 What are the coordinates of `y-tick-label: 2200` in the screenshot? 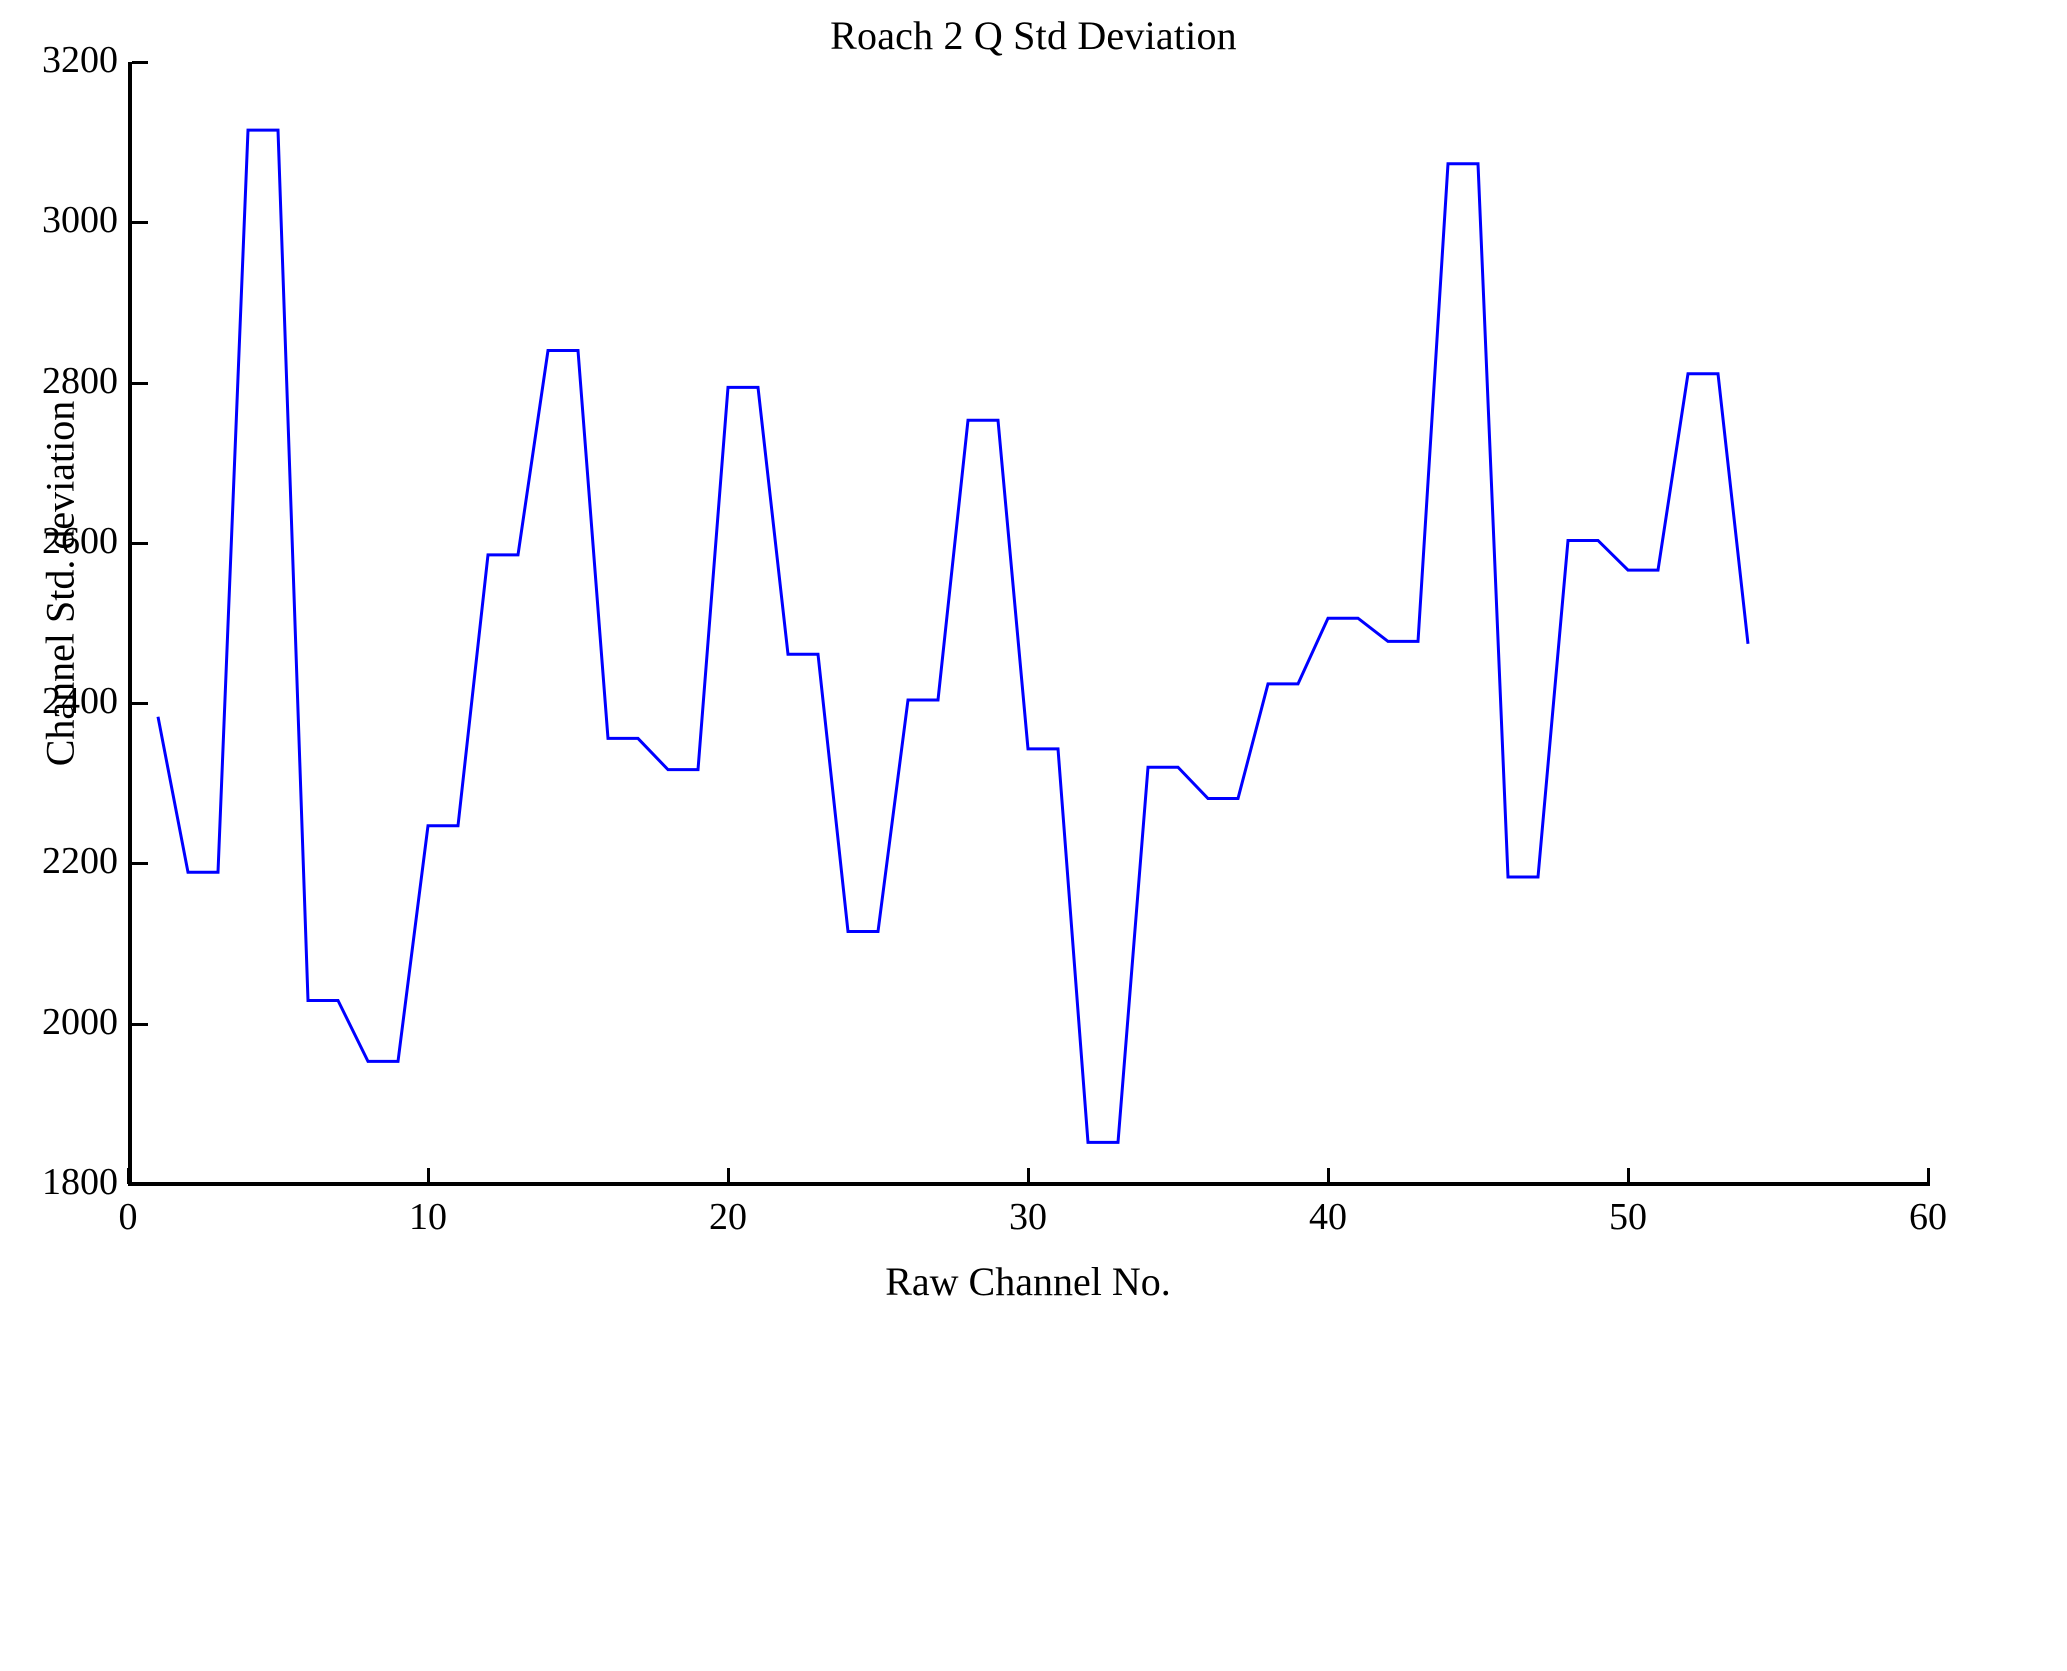 It's located at (80, 861).